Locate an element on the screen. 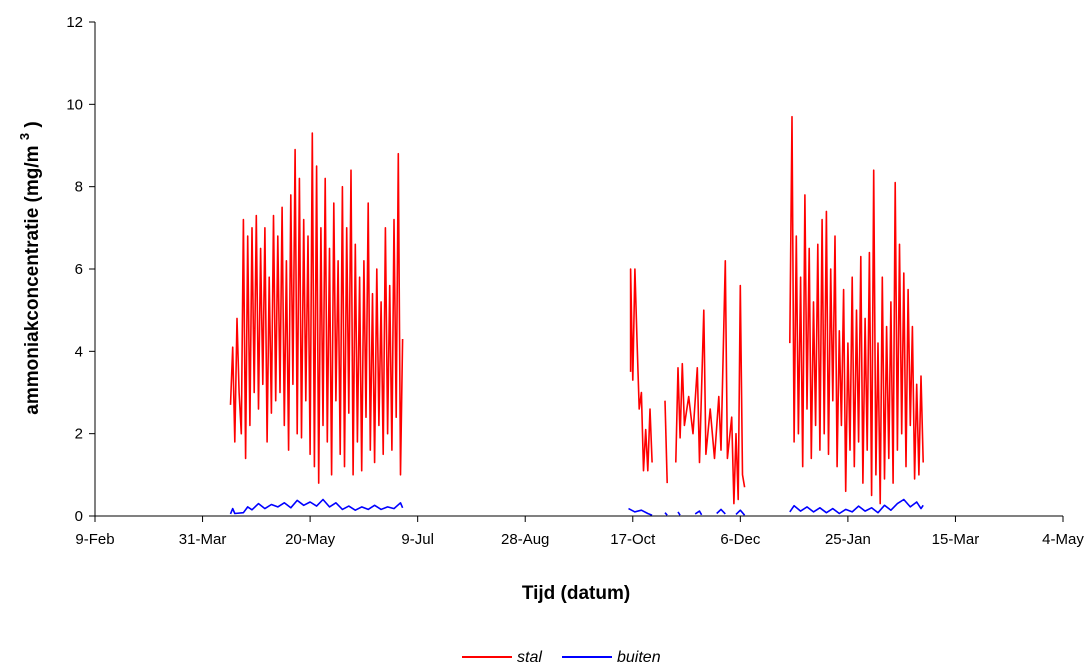 This screenshot has height=667, width=1090. x-tick-label: 9-Feb is located at coordinates (94, 539).